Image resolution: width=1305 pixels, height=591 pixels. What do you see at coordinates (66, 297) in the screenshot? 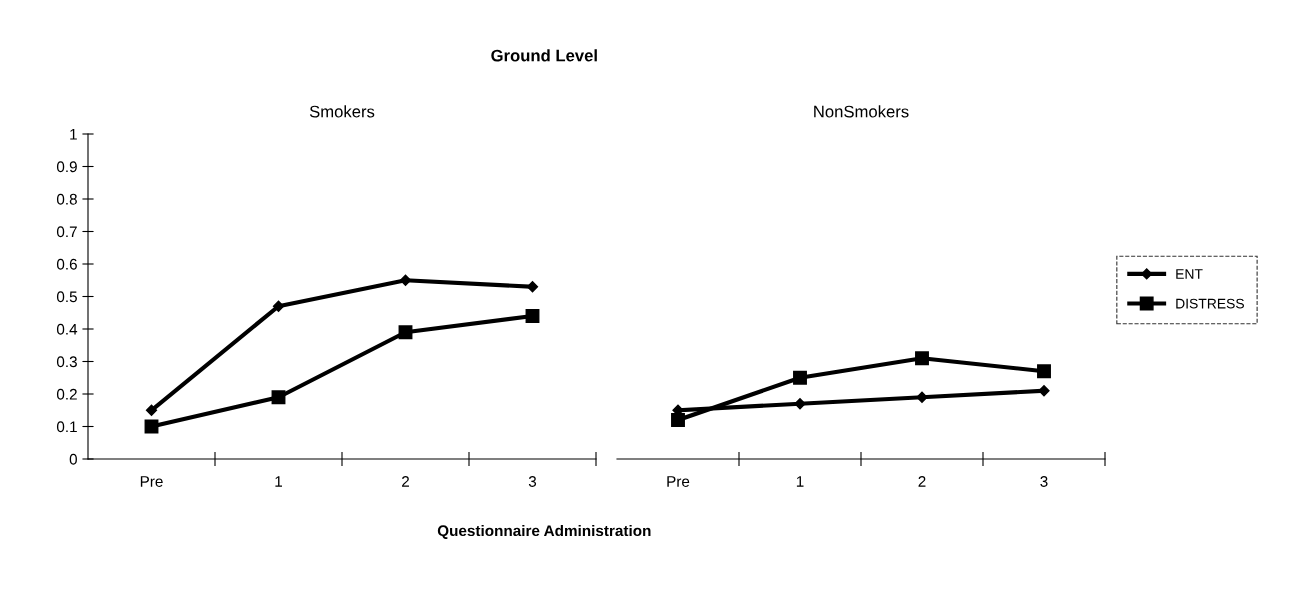
I see `y-tick-label: 0.5` at bounding box center [66, 297].